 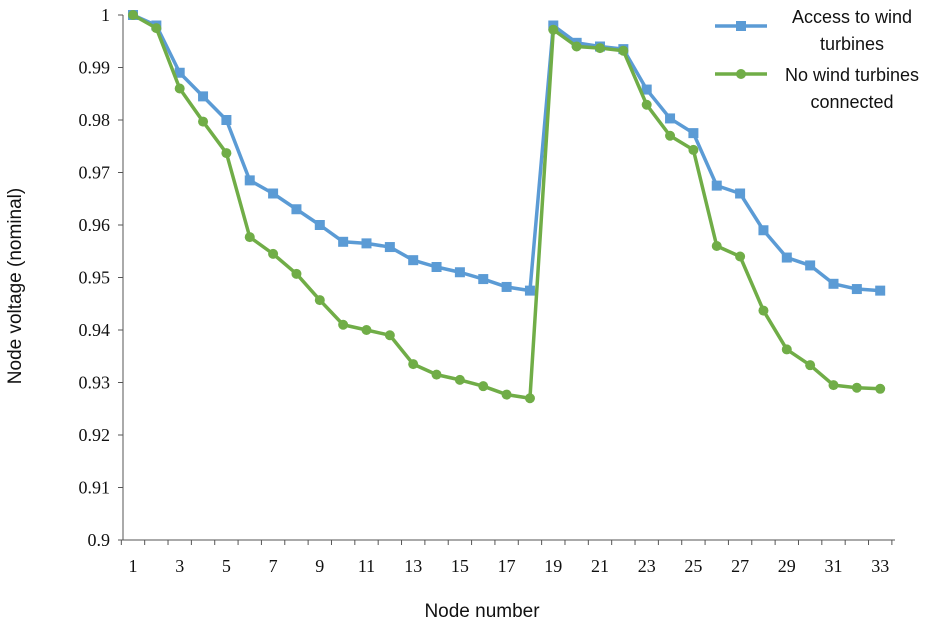 I want to click on y-axis-ticks: 0.9 0.91 0.92 0.93 0.94 0.95 0.96 0.97 0.98 0.99 1, so click(x=101, y=277).